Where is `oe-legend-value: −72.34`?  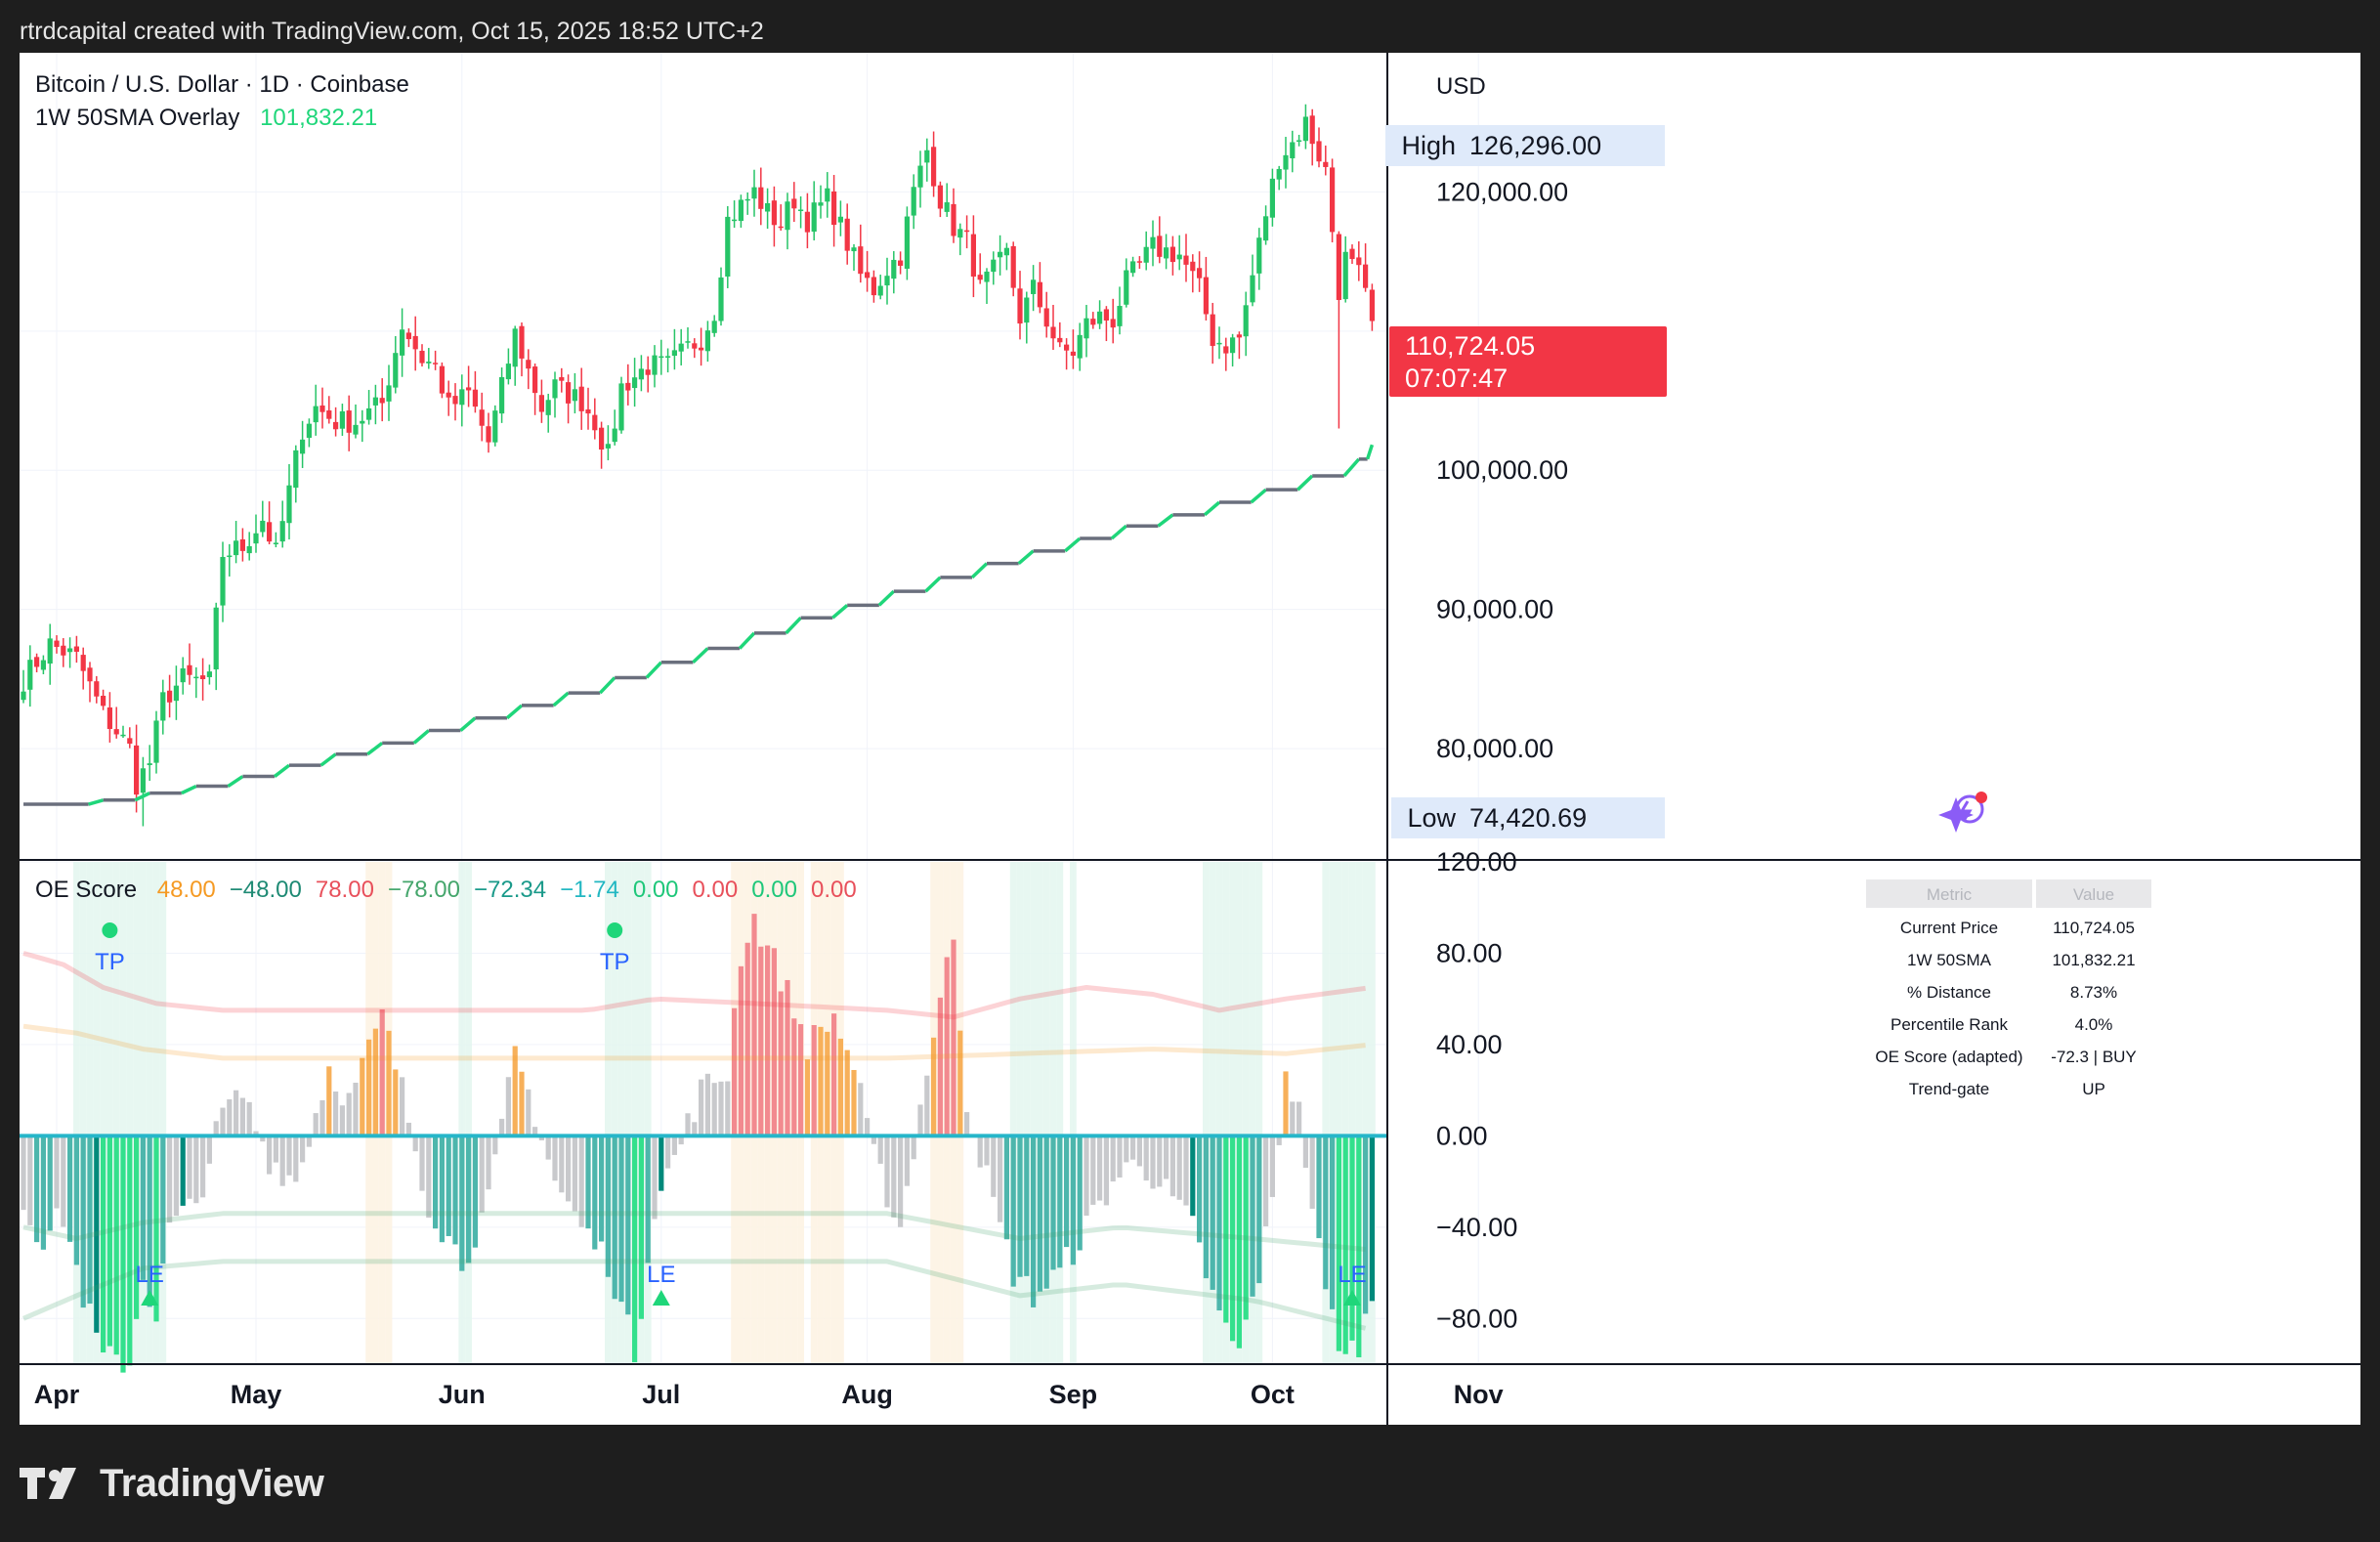
oe-legend-value: −72.34 is located at coordinates (510, 890).